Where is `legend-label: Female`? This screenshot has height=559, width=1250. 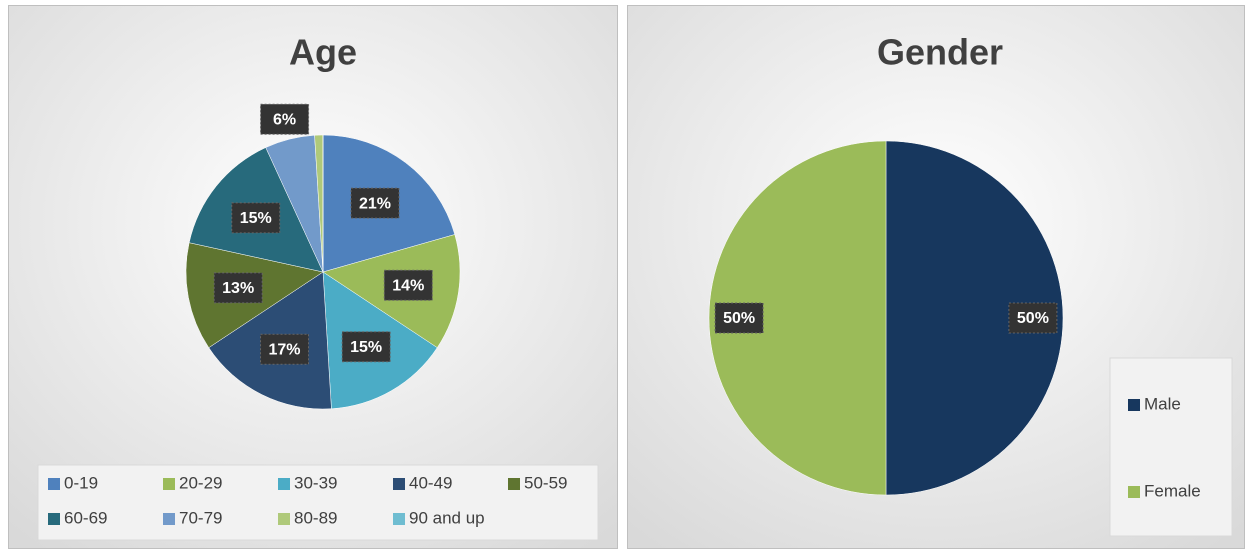
legend-label: Female is located at coordinates (1172, 490).